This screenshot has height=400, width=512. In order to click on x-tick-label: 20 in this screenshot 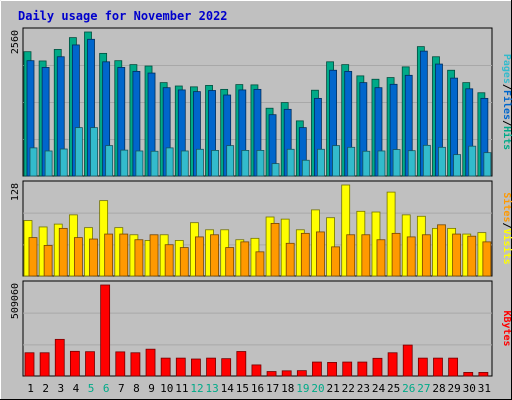, I will do `click(317, 388)`.